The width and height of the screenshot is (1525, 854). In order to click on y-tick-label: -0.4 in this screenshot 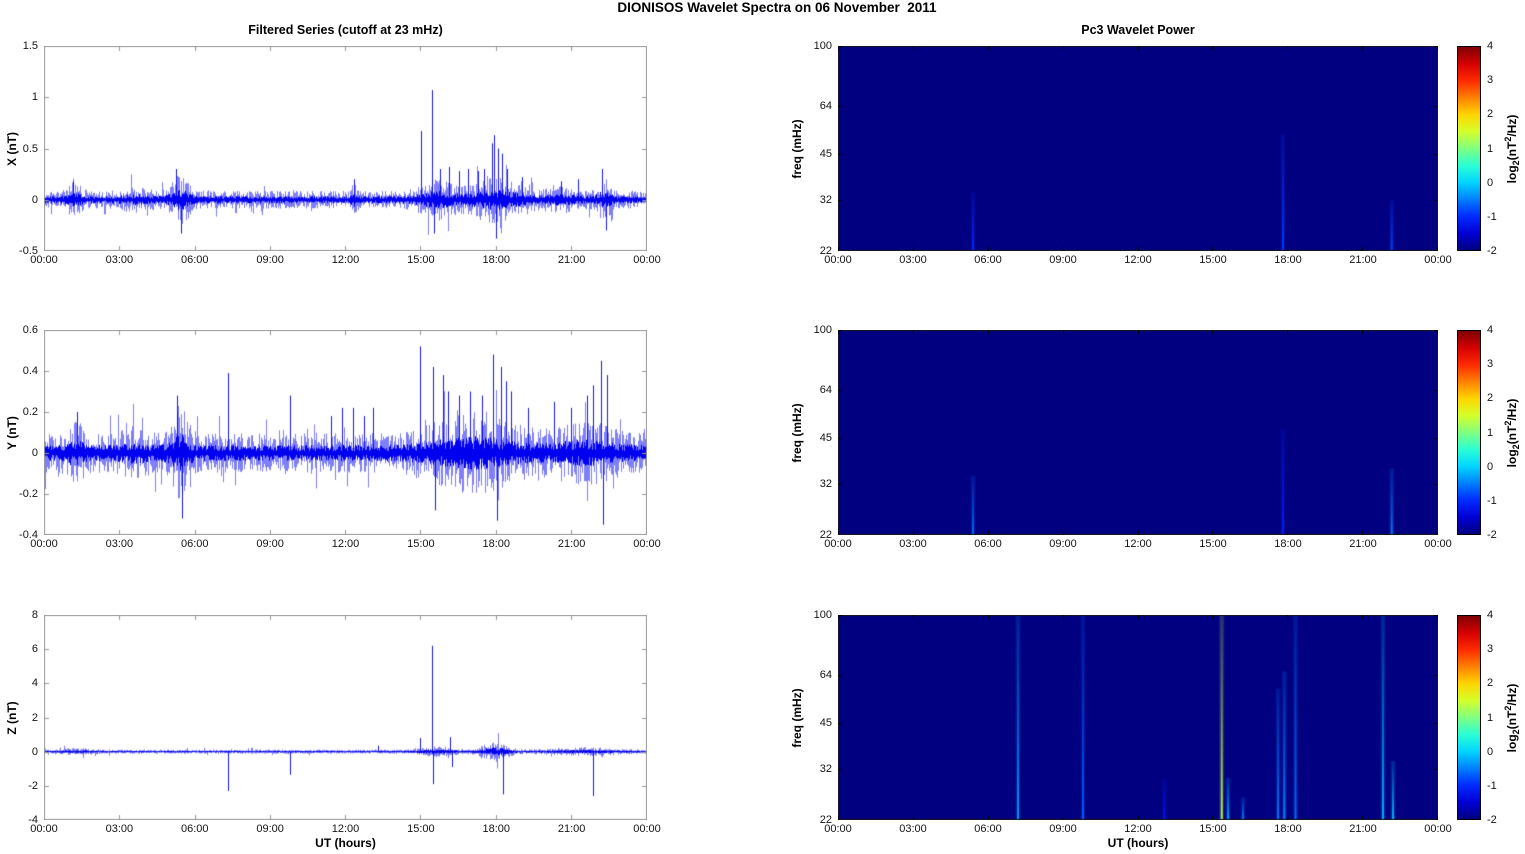, I will do `click(28, 535)`.